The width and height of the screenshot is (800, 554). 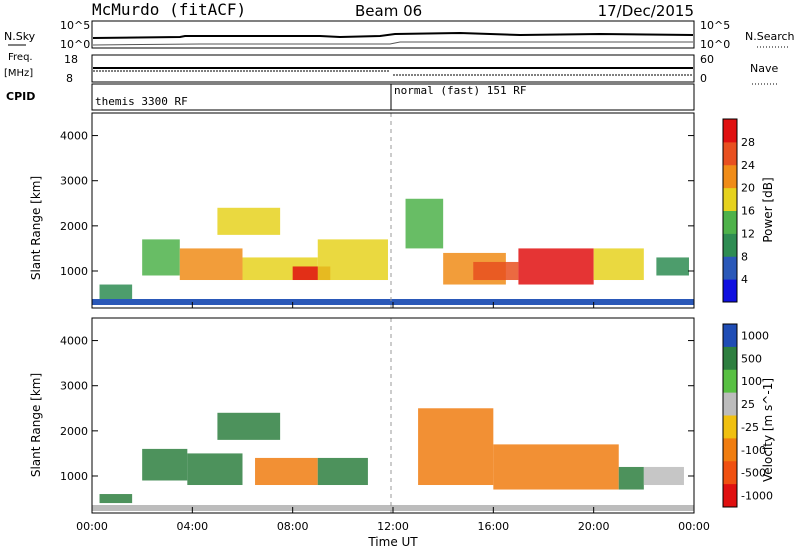 What do you see at coordinates (69, 78) in the screenshot?
I see `freq-lo-tick: 8` at bounding box center [69, 78].